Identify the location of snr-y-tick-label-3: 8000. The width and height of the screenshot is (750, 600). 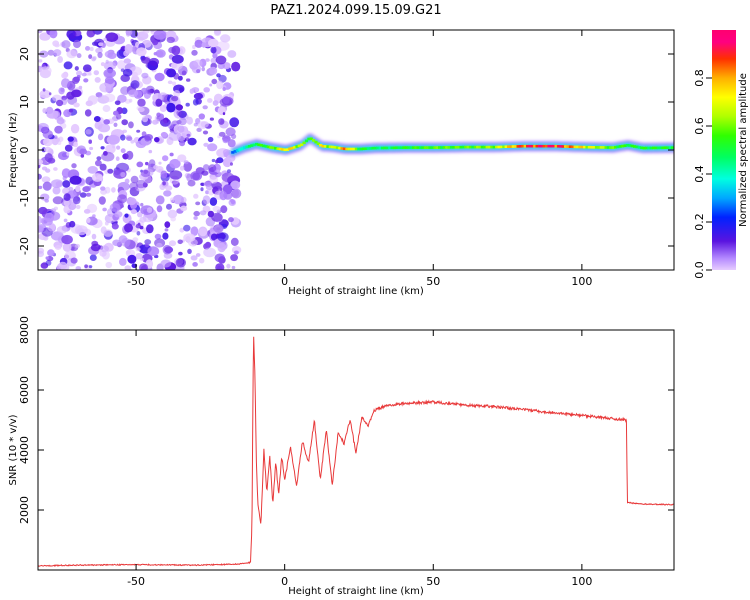
(24, 330).